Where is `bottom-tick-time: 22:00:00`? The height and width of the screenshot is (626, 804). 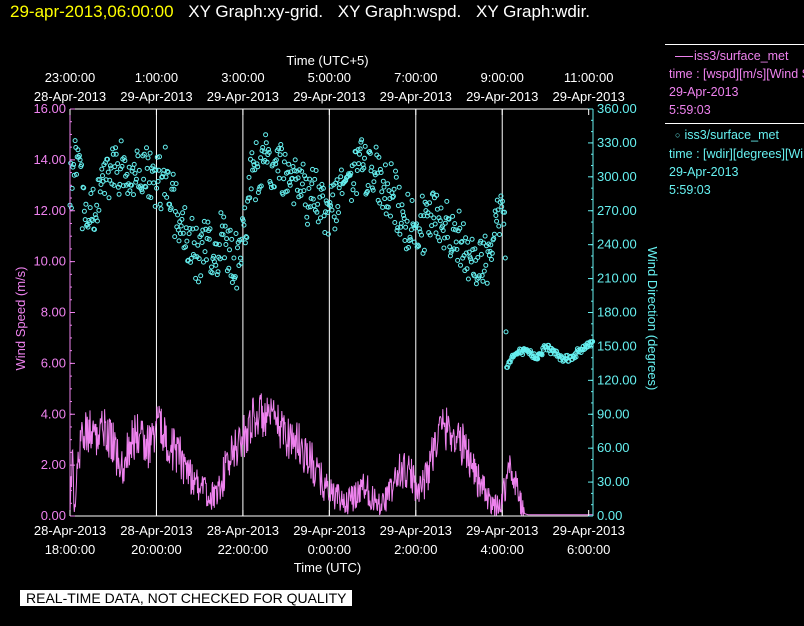 bottom-tick-time: 22:00:00 is located at coordinates (243, 549).